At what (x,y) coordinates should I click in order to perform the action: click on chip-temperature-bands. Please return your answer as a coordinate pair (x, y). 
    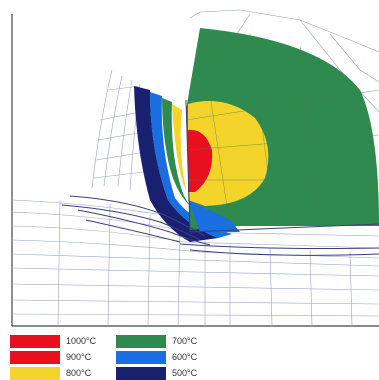
    Looking at the image, I should click on (183, 164).